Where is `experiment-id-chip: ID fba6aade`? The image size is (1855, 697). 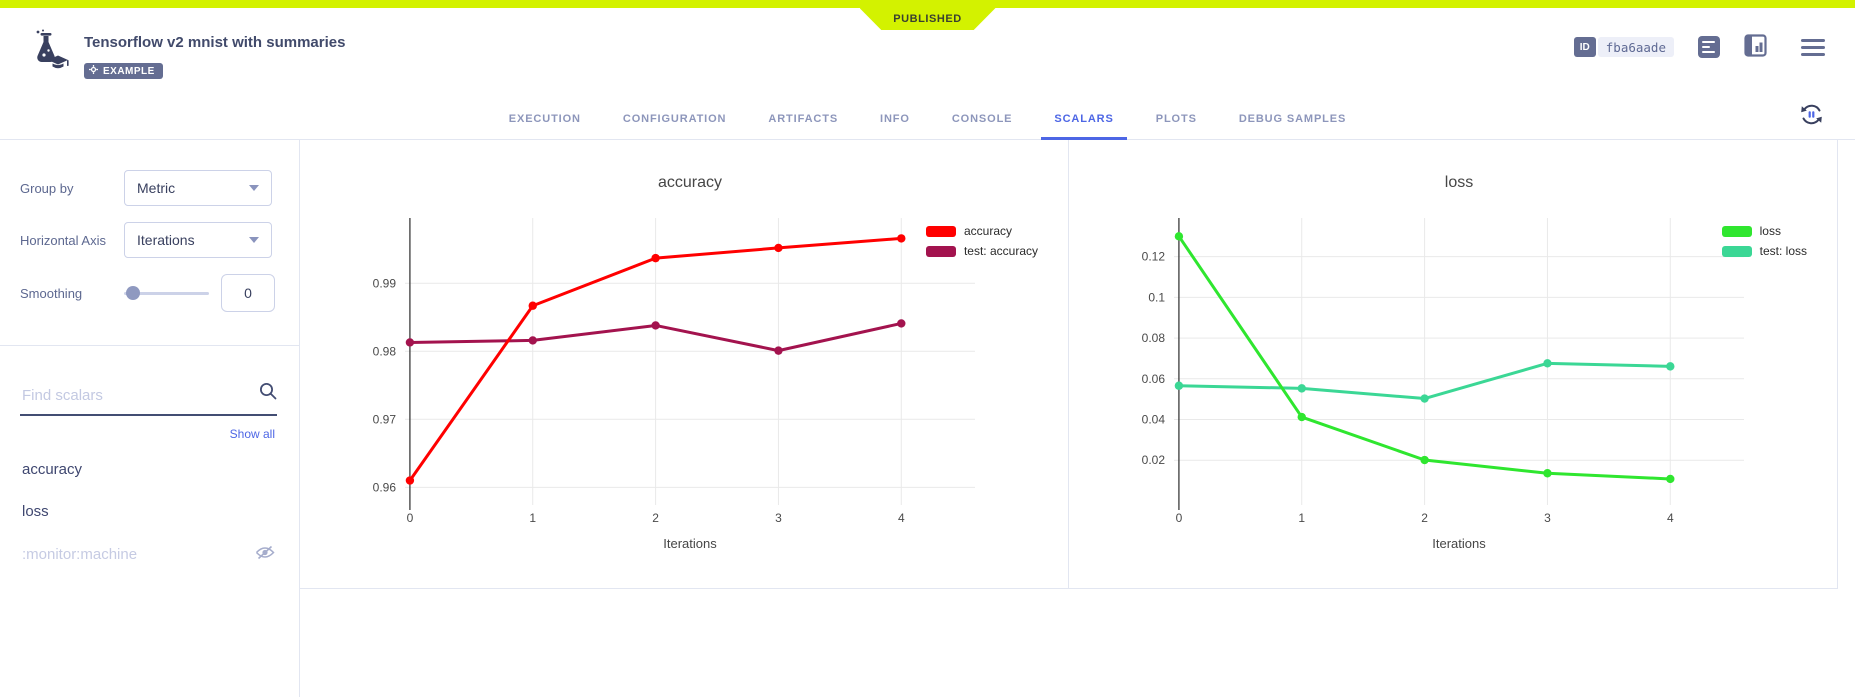
experiment-id-chip: ID fba6aade is located at coordinates (1623, 47).